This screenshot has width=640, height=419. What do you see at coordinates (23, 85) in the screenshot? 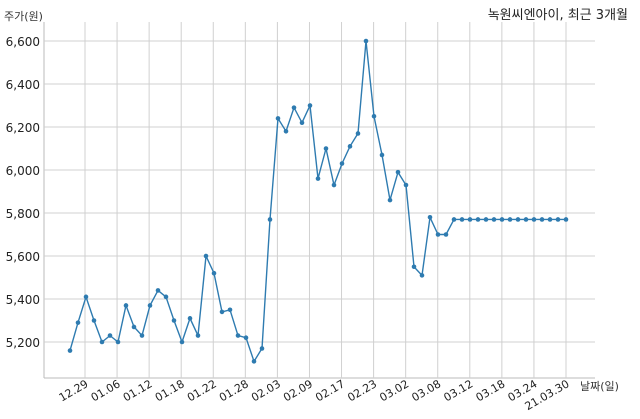
I see `y-tick-label: 6,400` at bounding box center [23, 85].